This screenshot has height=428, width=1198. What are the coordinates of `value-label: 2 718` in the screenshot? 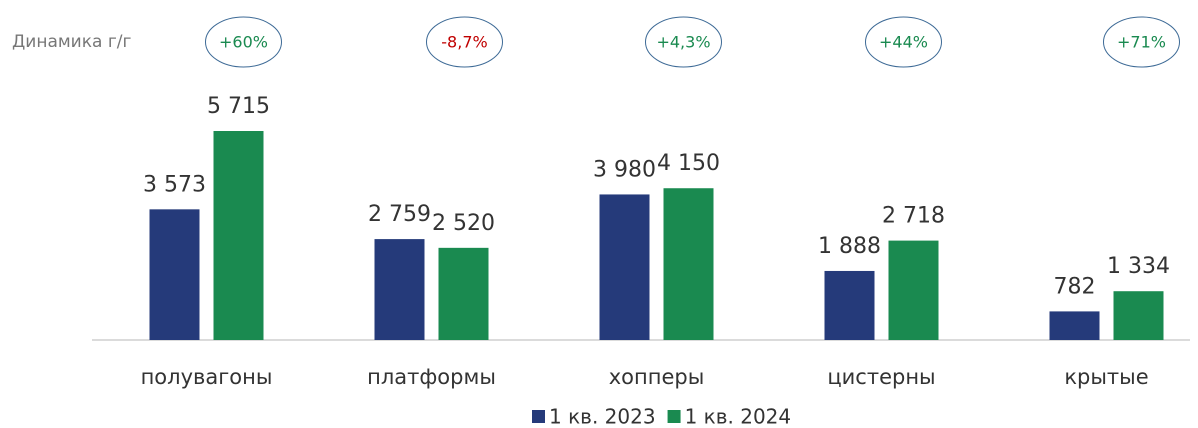 It's located at (913, 216).